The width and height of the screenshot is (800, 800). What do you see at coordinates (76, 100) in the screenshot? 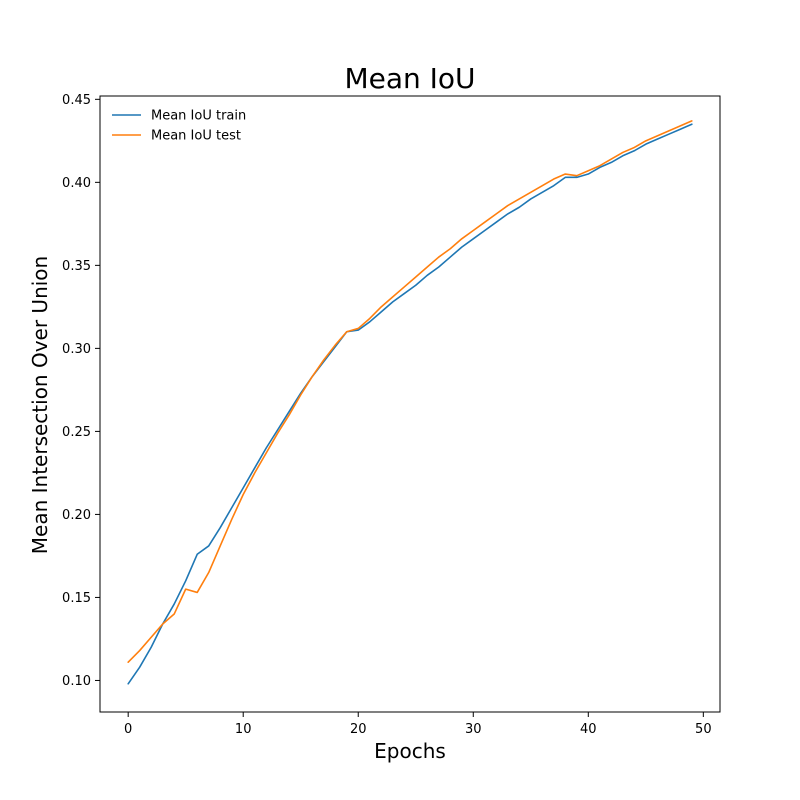
I see `y-tick-label: 0.45` at bounding box center [76, 100].